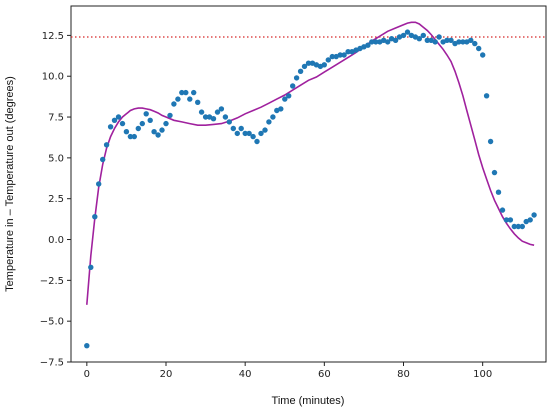 Image resolution: width=550 pixels, height=410 pixels. What do you see at coordinates (56, 199) in the screenshot?
I see `y-tick-label: 2.5` at bounding box center [56, 199].